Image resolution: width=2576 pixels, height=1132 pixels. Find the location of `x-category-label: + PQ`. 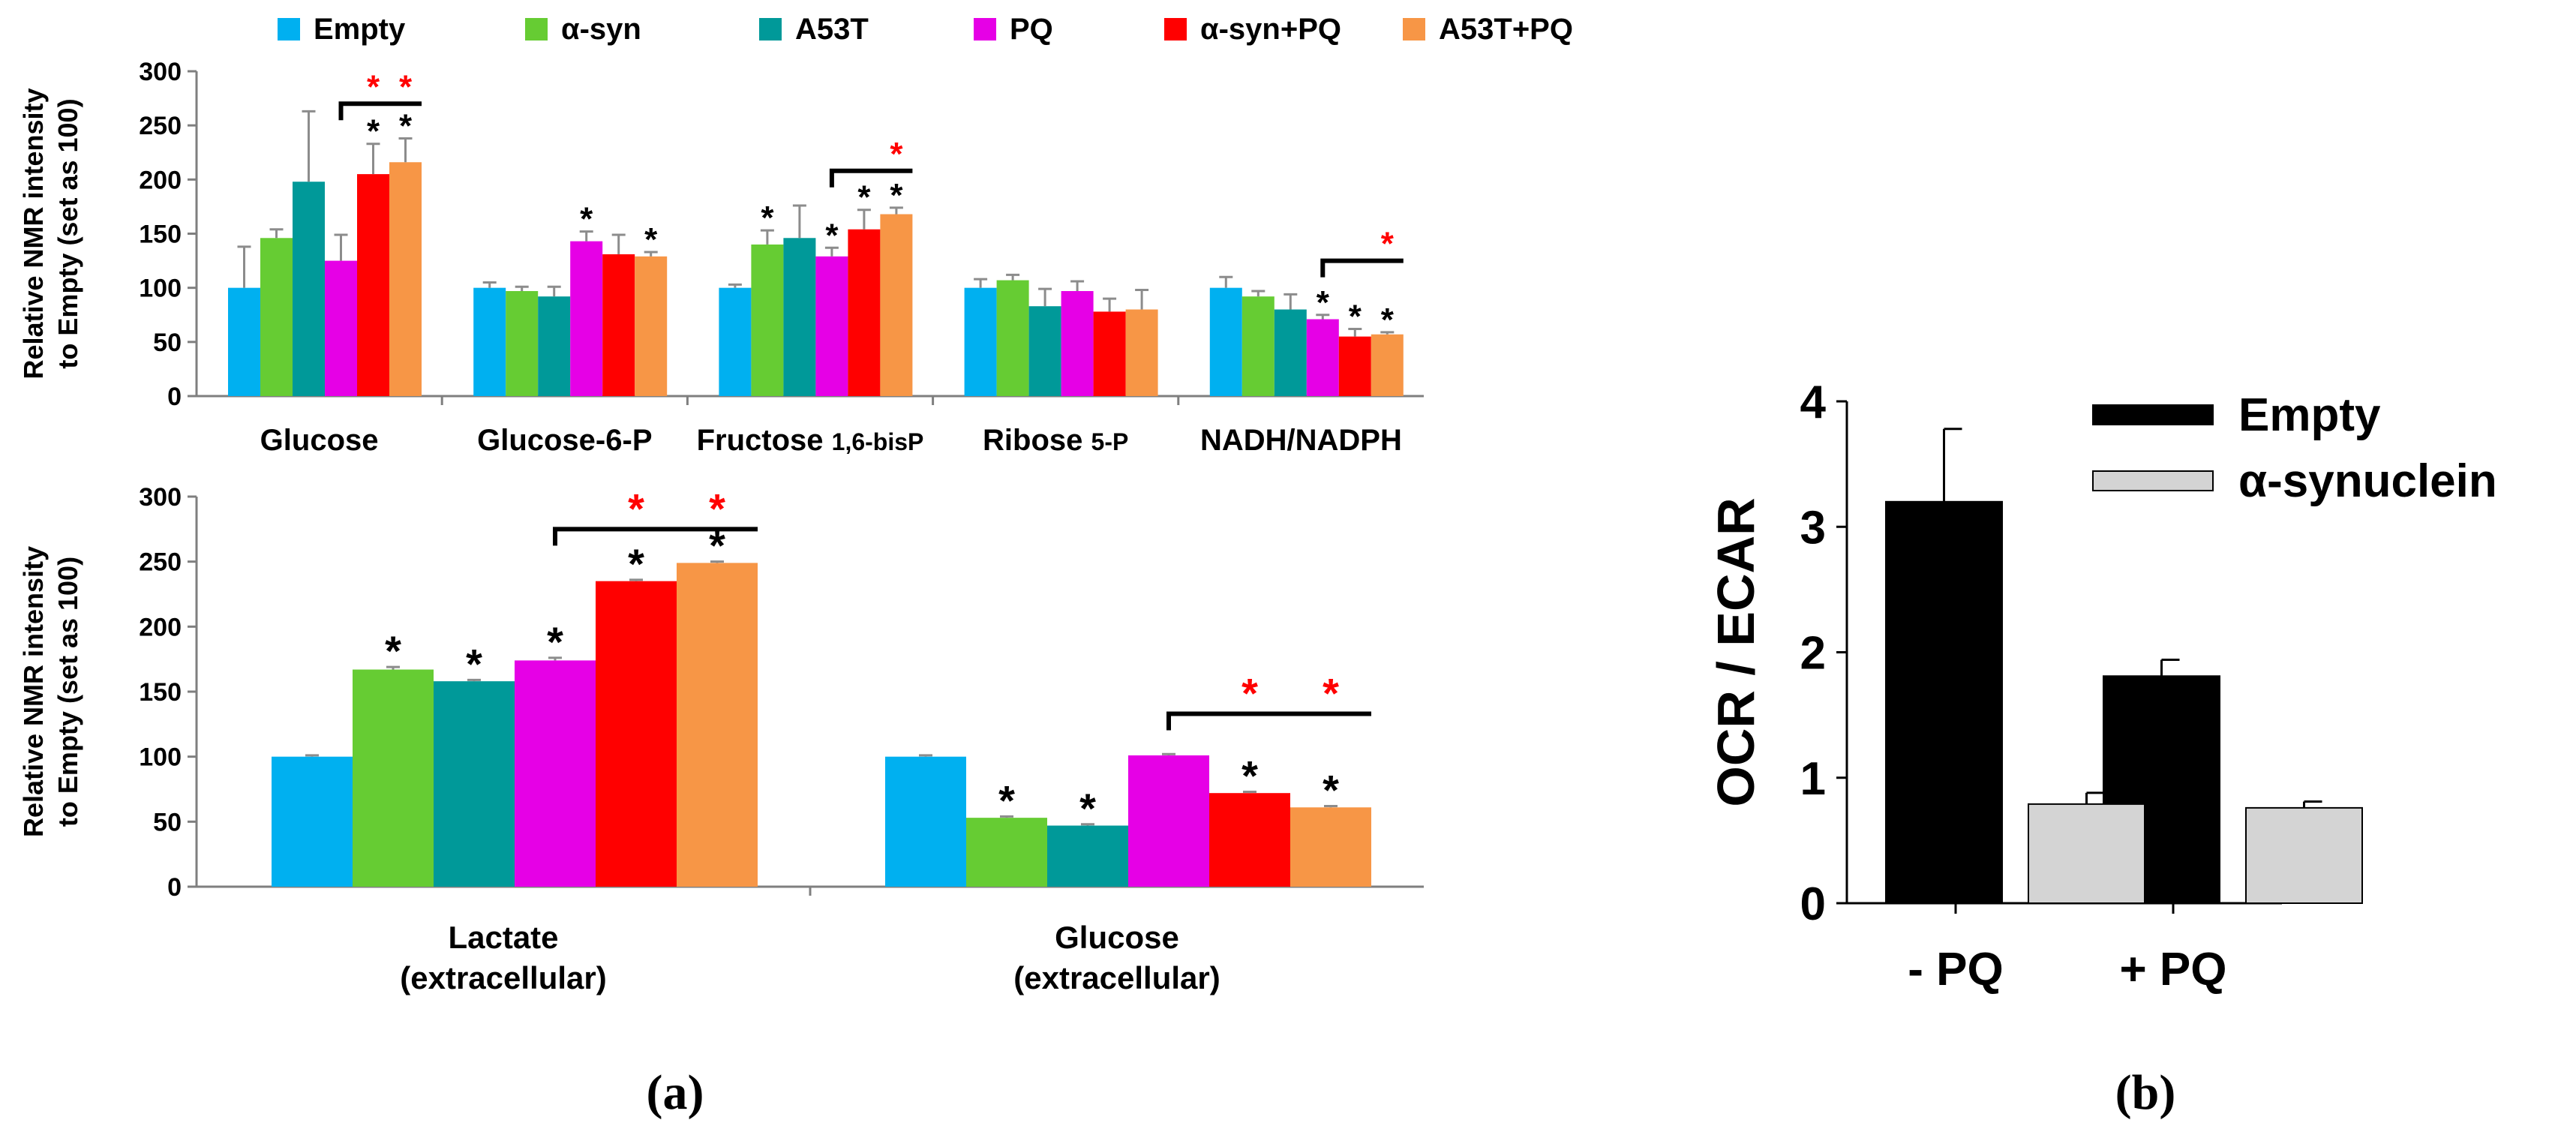

x-category-label: + PQ is located at coordinates (2172, 969).